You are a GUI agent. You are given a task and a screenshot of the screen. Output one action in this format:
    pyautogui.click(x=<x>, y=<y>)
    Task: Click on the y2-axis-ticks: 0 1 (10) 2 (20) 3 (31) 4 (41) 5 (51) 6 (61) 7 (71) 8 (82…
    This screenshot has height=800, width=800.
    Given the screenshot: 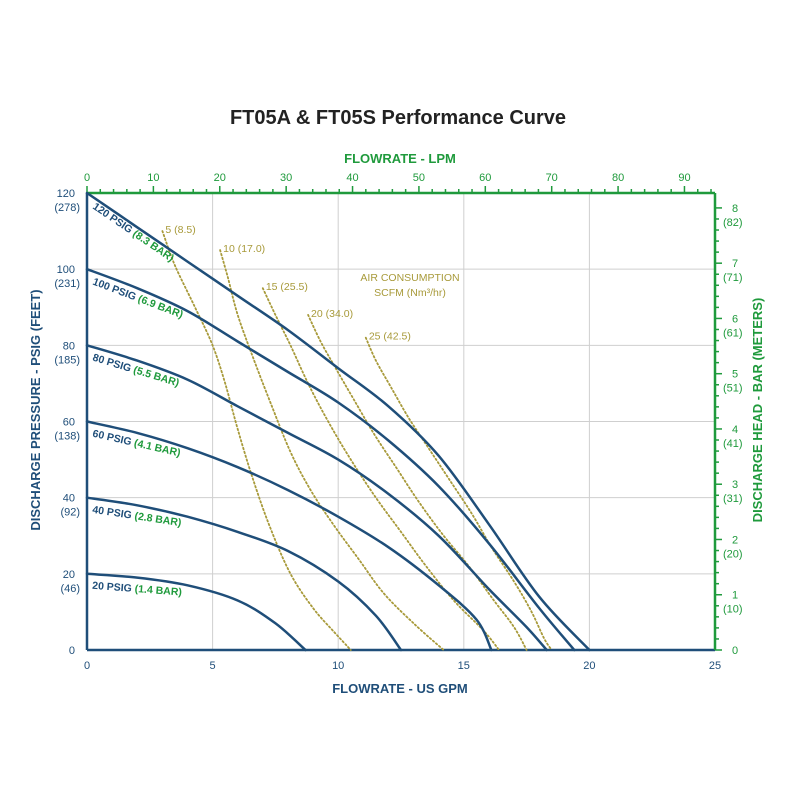 What is the action you would take?
    pyautogui.click(x=729, y=430)
    